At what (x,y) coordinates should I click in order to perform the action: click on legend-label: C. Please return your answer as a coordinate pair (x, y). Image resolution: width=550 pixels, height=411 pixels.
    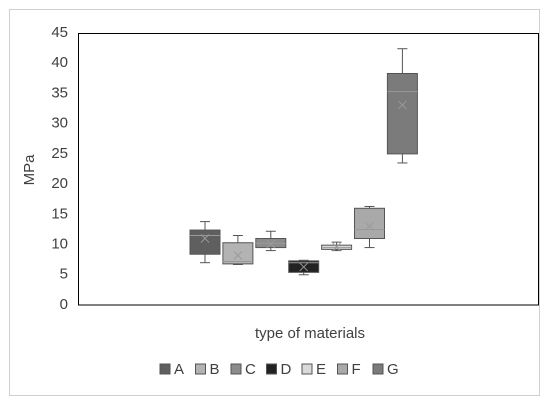
    Looking at the image, I should click on (250, 369).